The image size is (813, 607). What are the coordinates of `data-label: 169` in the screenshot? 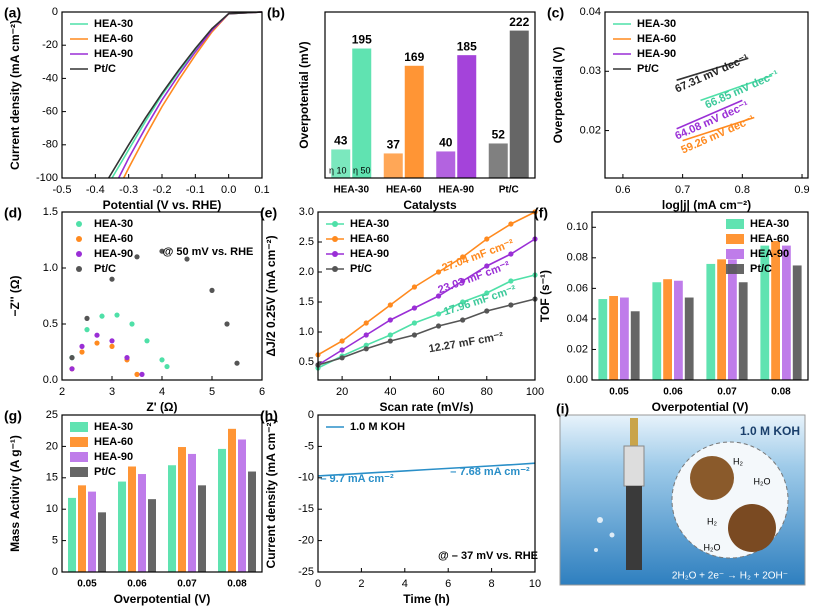 It's located at (414, 57).